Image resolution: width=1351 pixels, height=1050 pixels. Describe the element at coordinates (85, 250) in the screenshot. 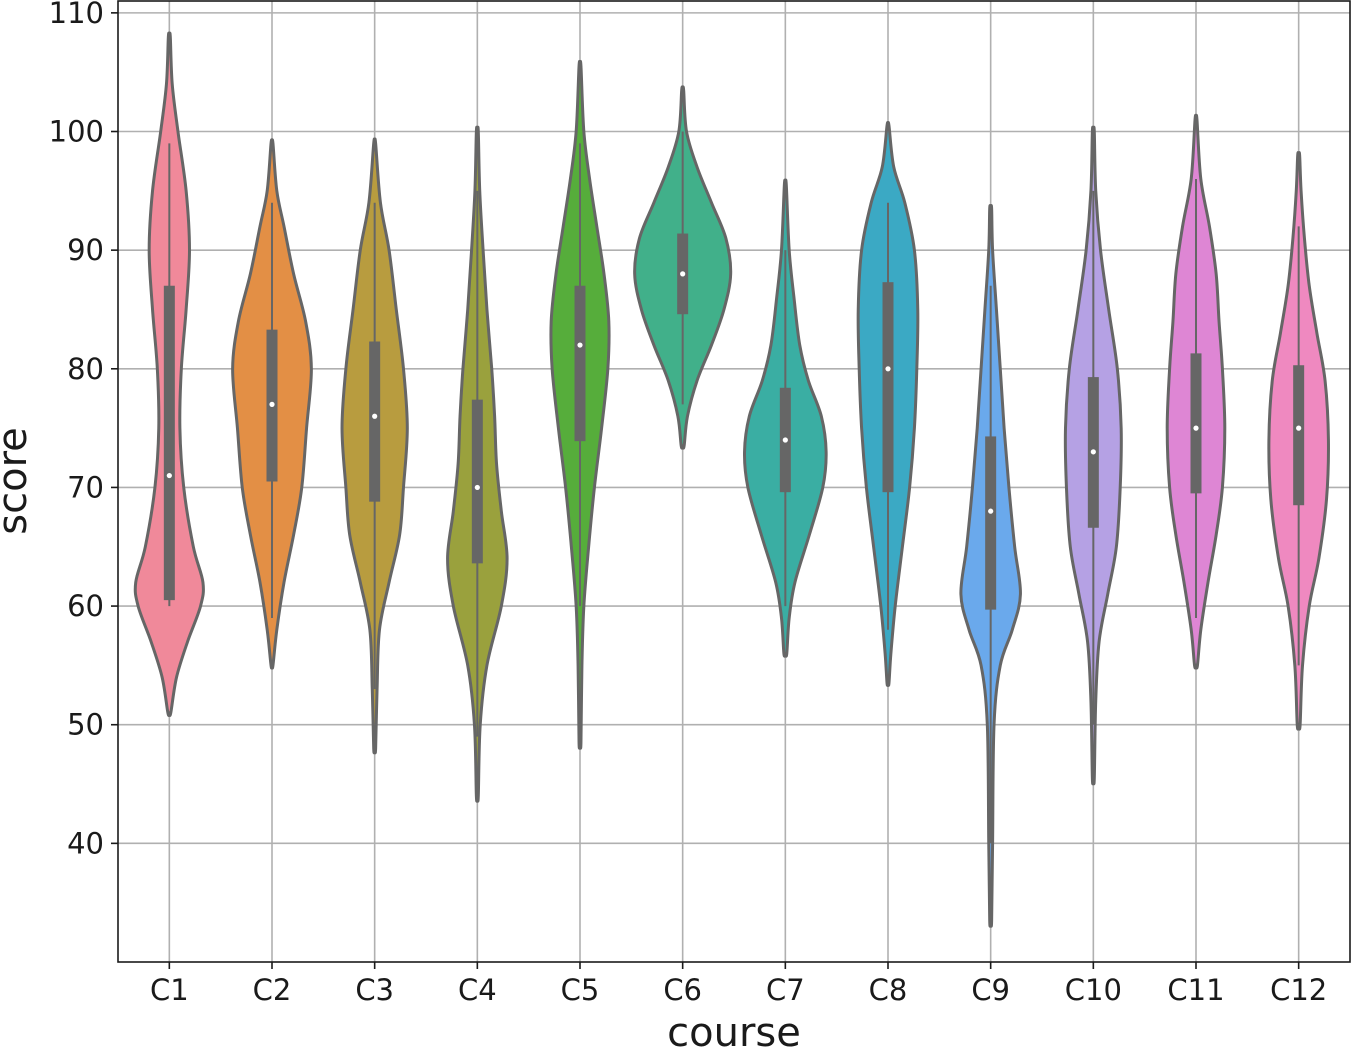

I see `y-tick-label: 90` at that location.